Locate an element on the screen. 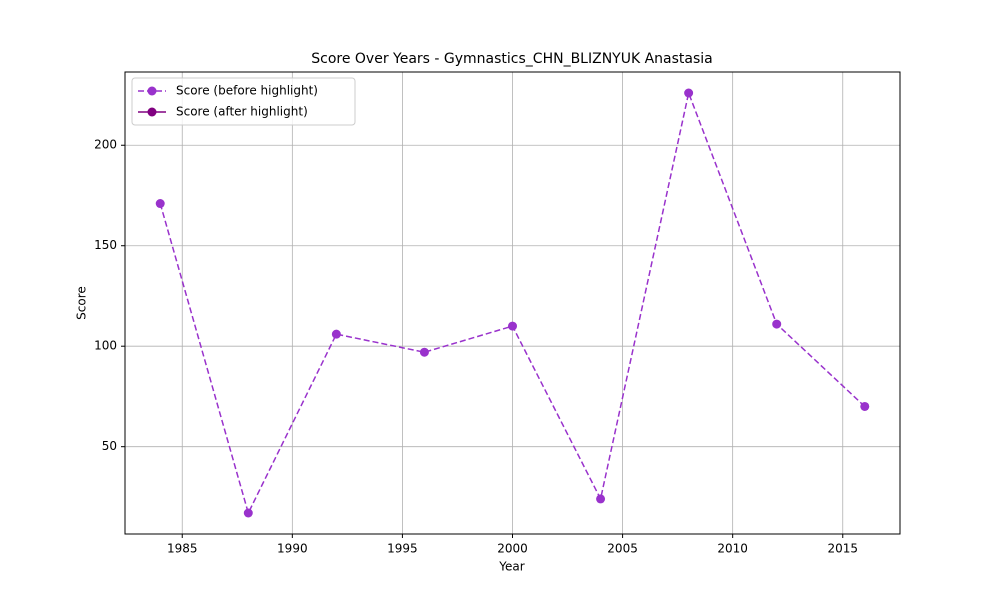 Image resolution: width=1000 pixels, height=600 pixels. legend-label: Score (after highlight) is located at coordinates (242, 112).